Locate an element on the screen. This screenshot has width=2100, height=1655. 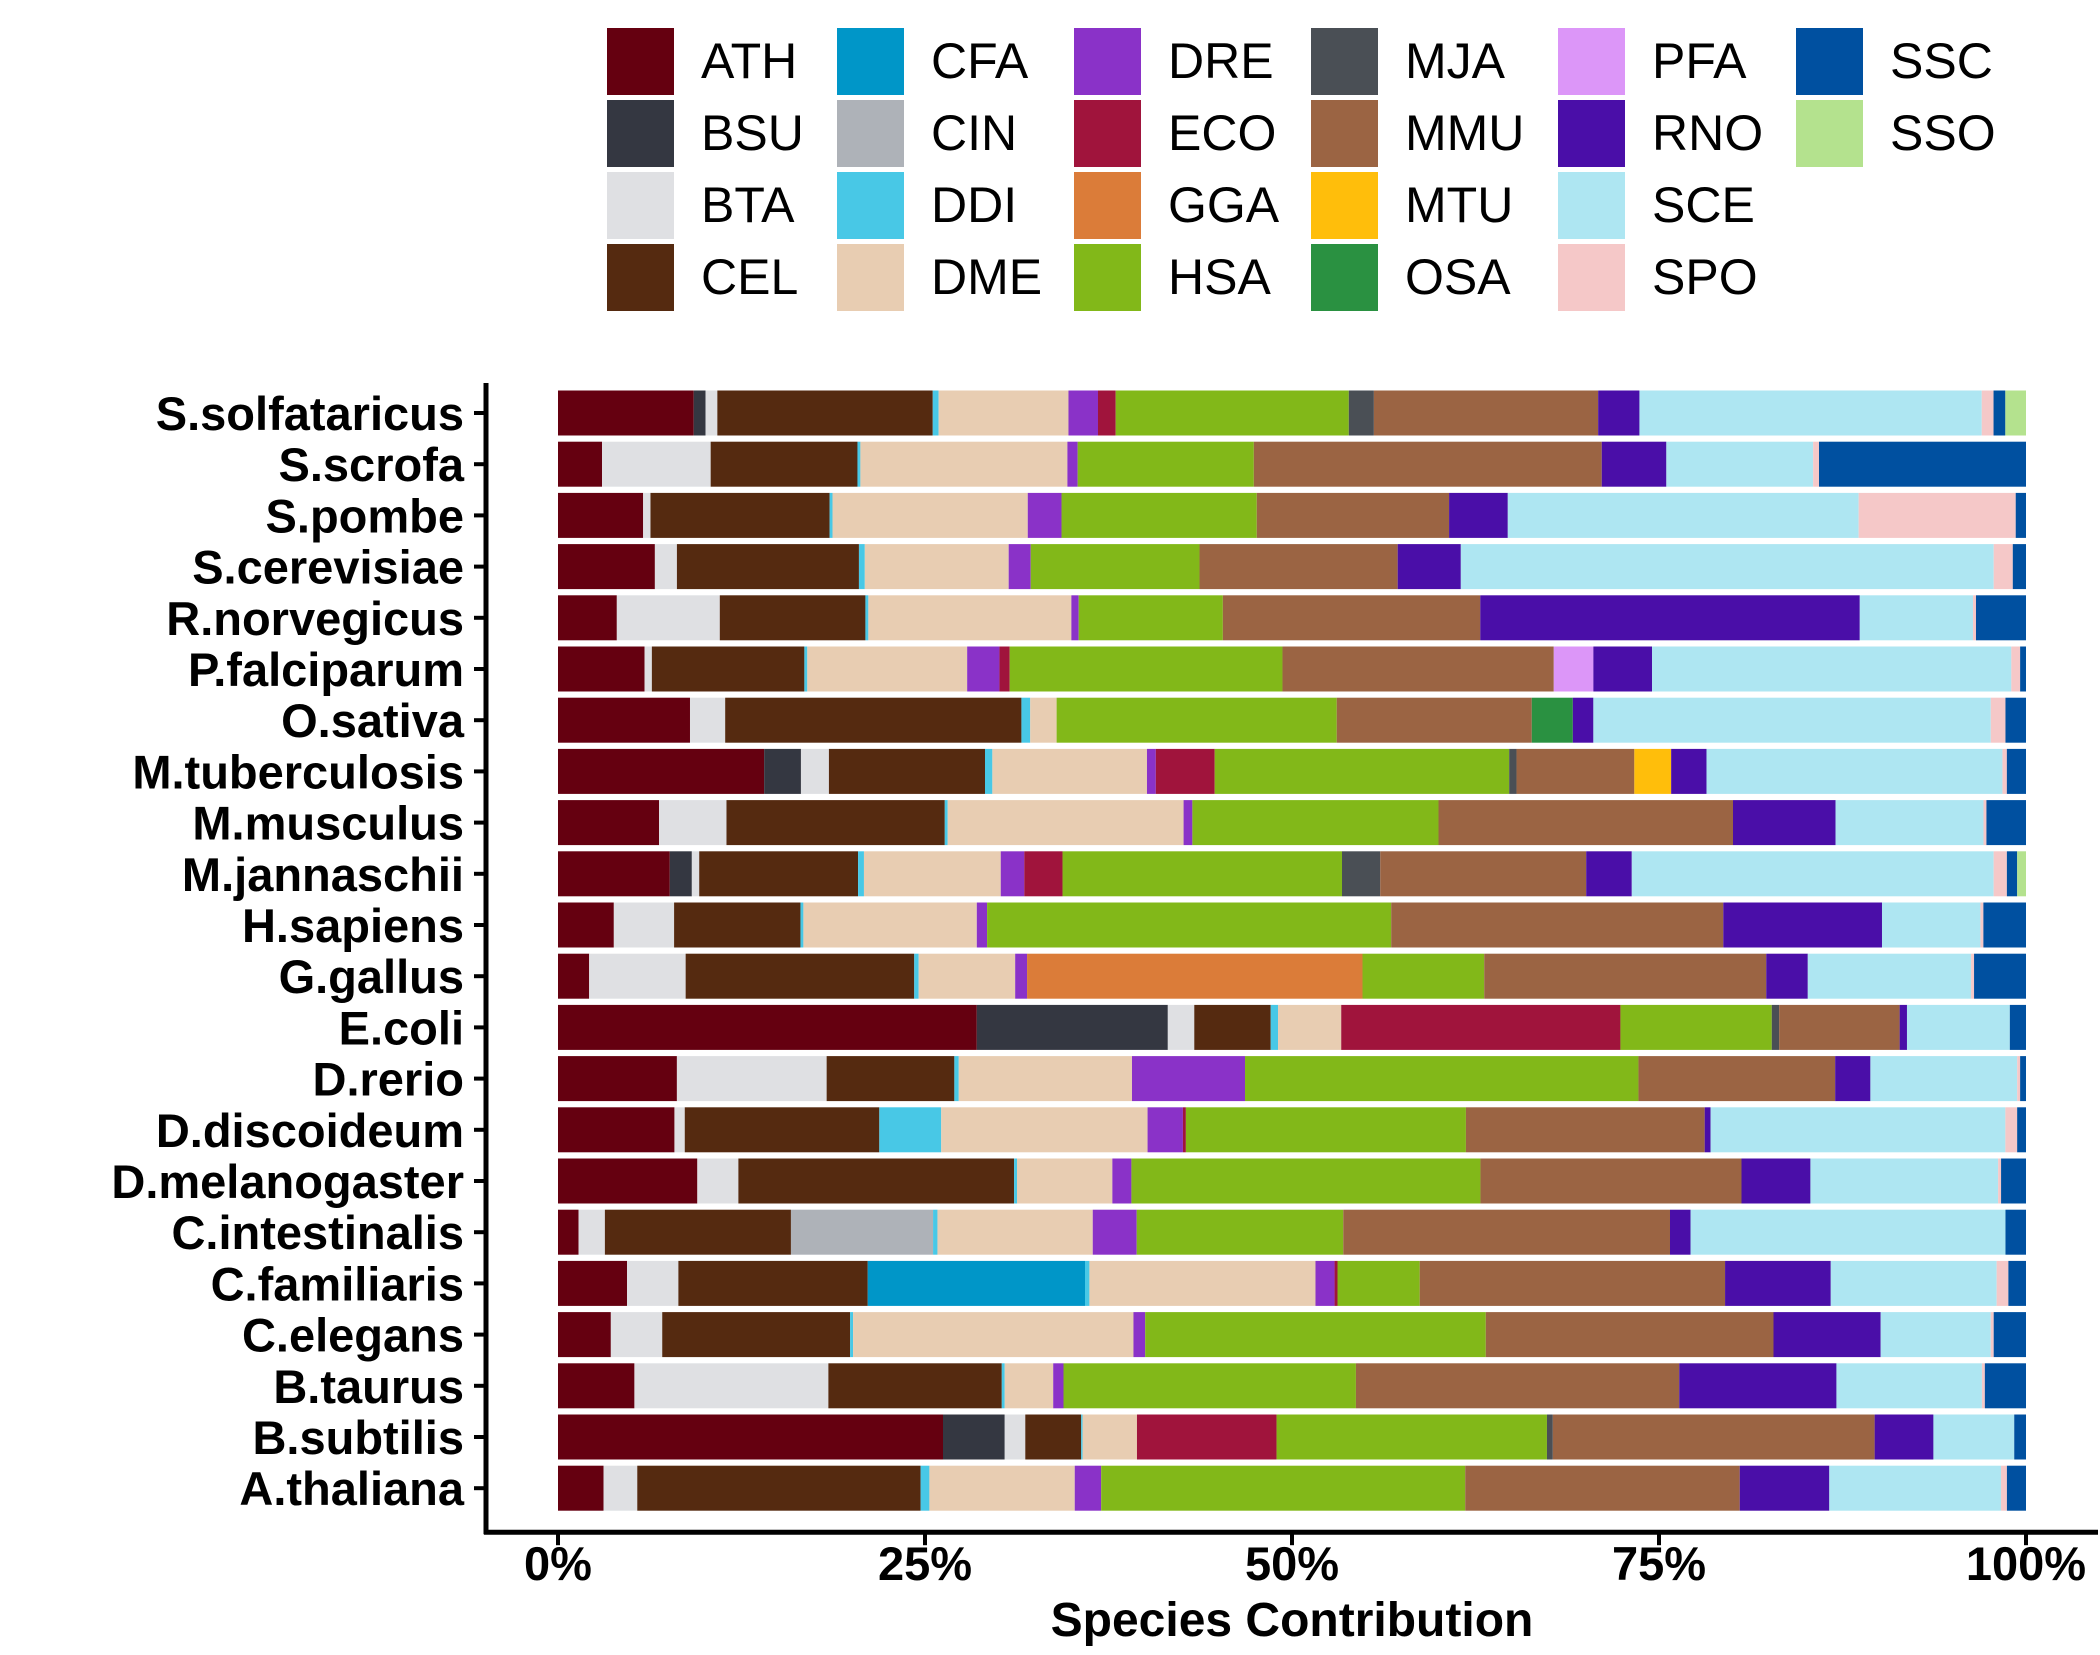
bar-segment-g-gallus-sce is located at coordinates (1889, 976).